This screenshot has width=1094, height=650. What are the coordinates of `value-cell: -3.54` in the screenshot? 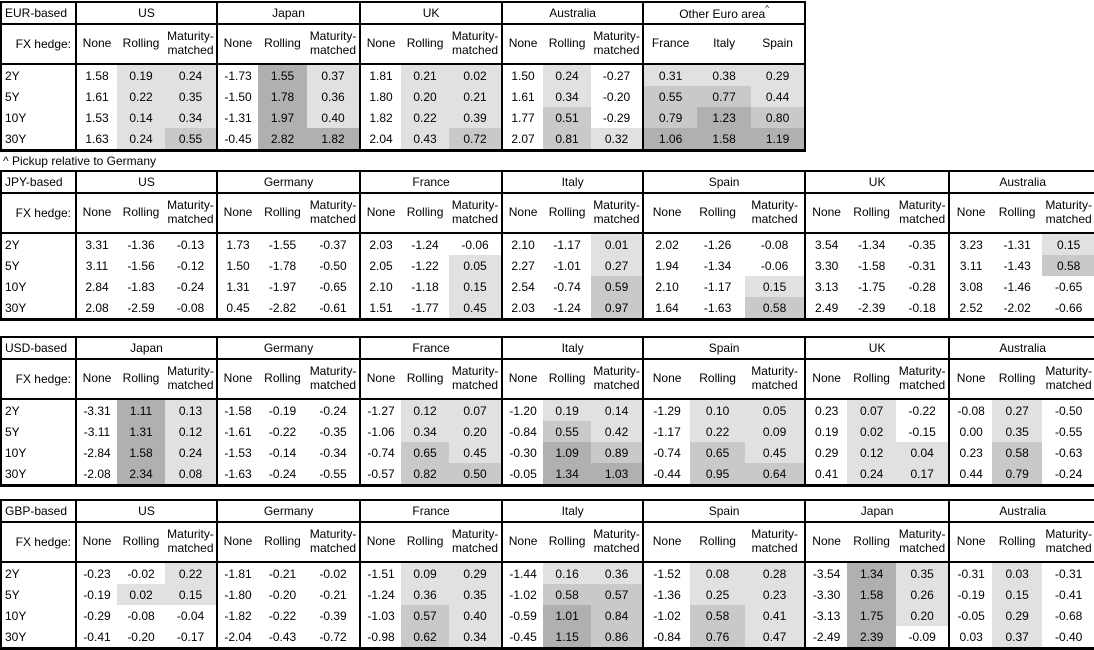 It's located at (826, 573).